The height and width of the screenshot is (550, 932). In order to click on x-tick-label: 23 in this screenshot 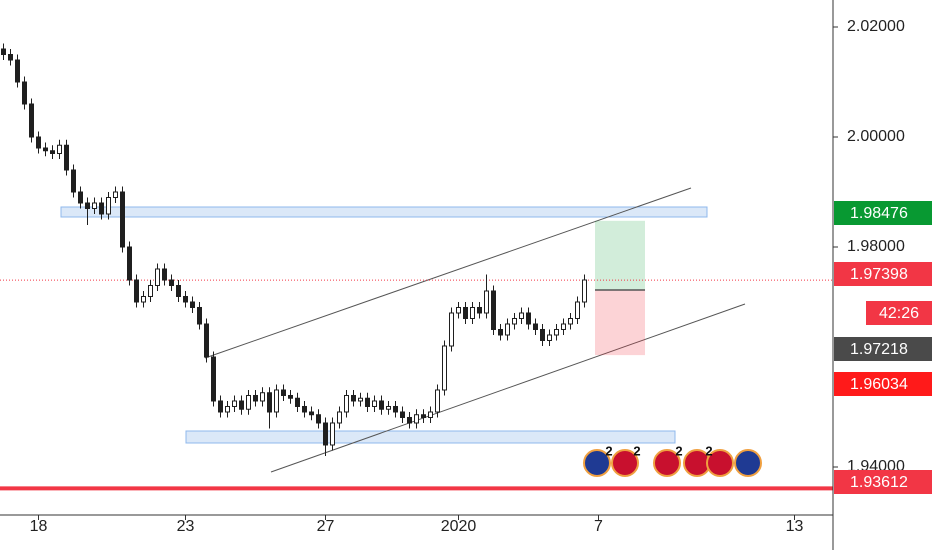, I will do `click(186, 526)`.